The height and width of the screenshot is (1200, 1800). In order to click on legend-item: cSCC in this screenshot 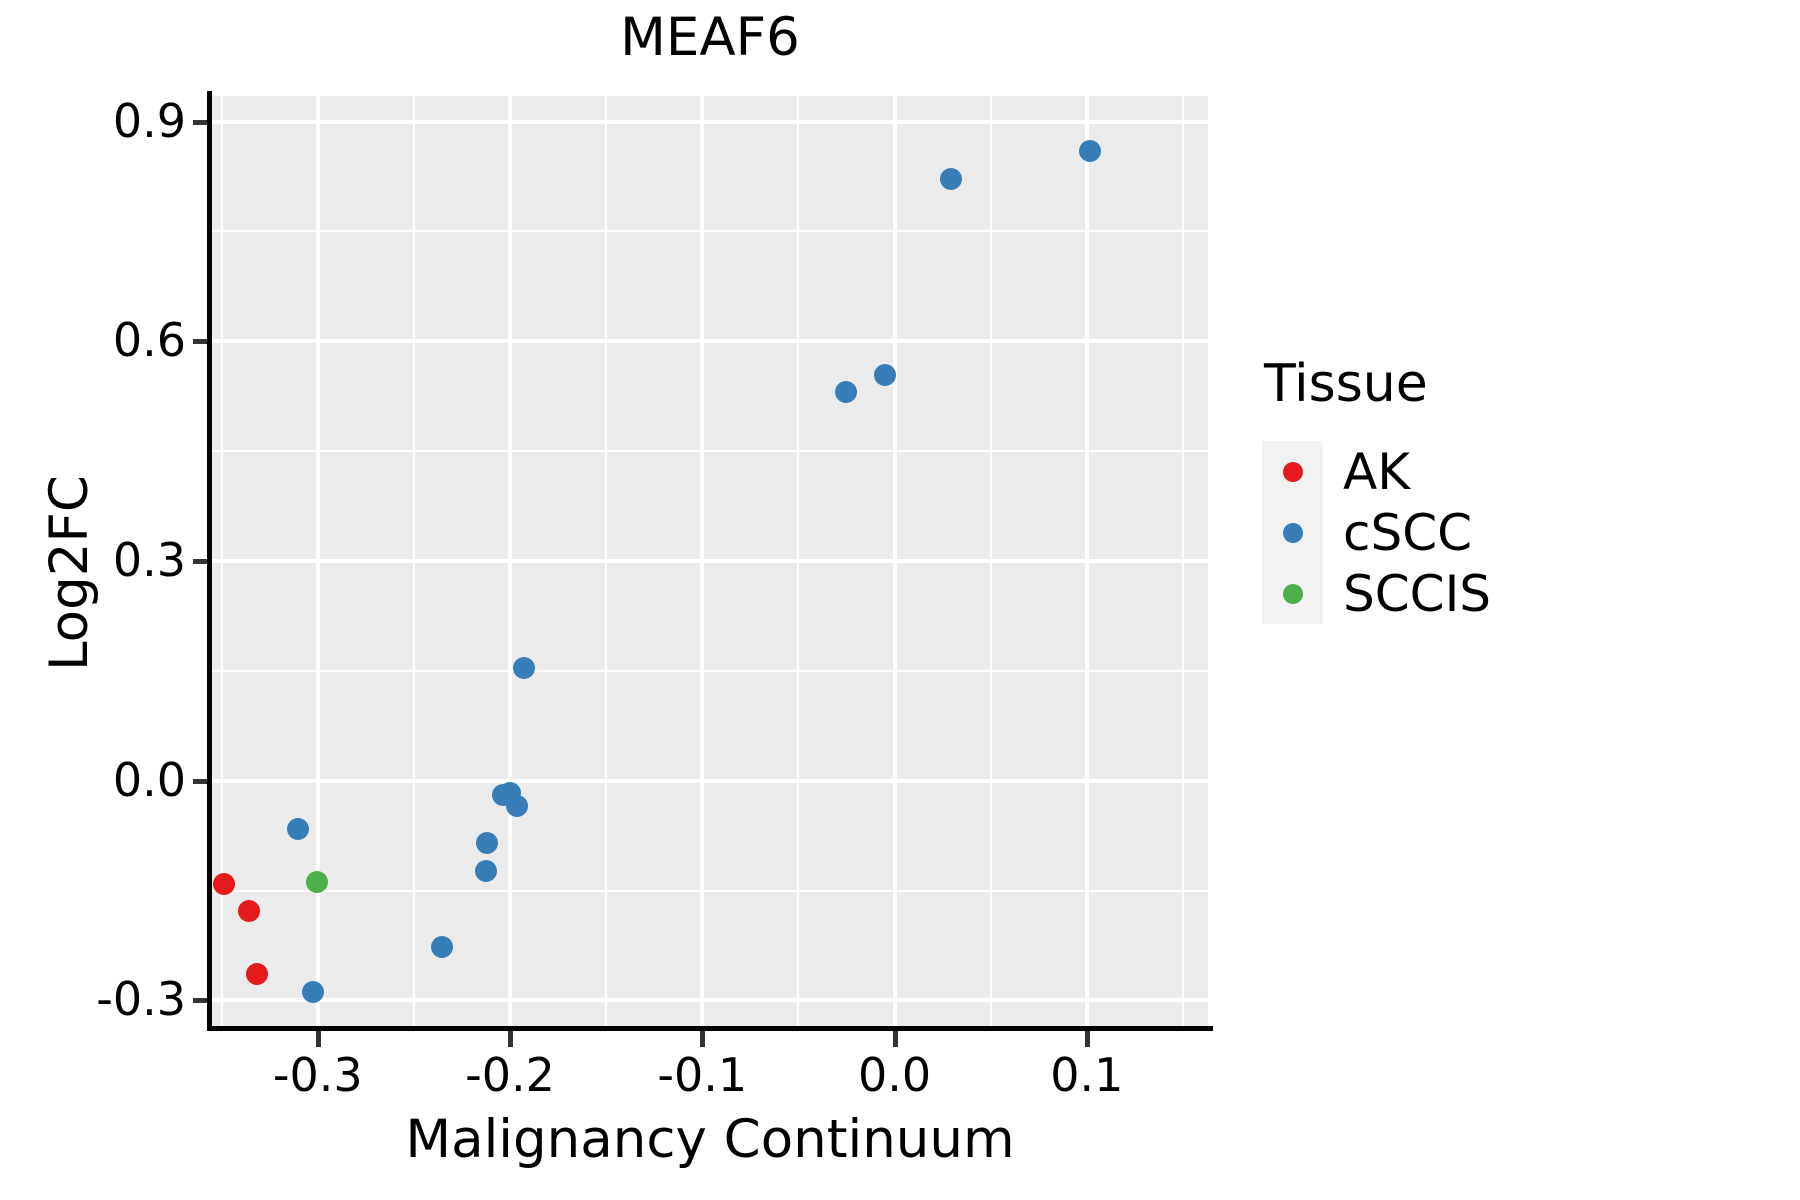, I will do `click(1376, 532)`.